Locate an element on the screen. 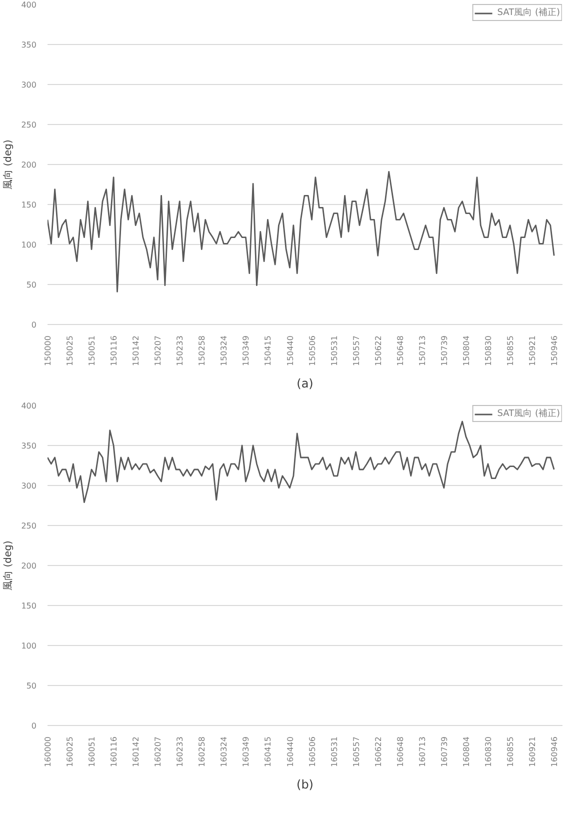  x-tick-label: 160739 is located at coordinates (444, 752).